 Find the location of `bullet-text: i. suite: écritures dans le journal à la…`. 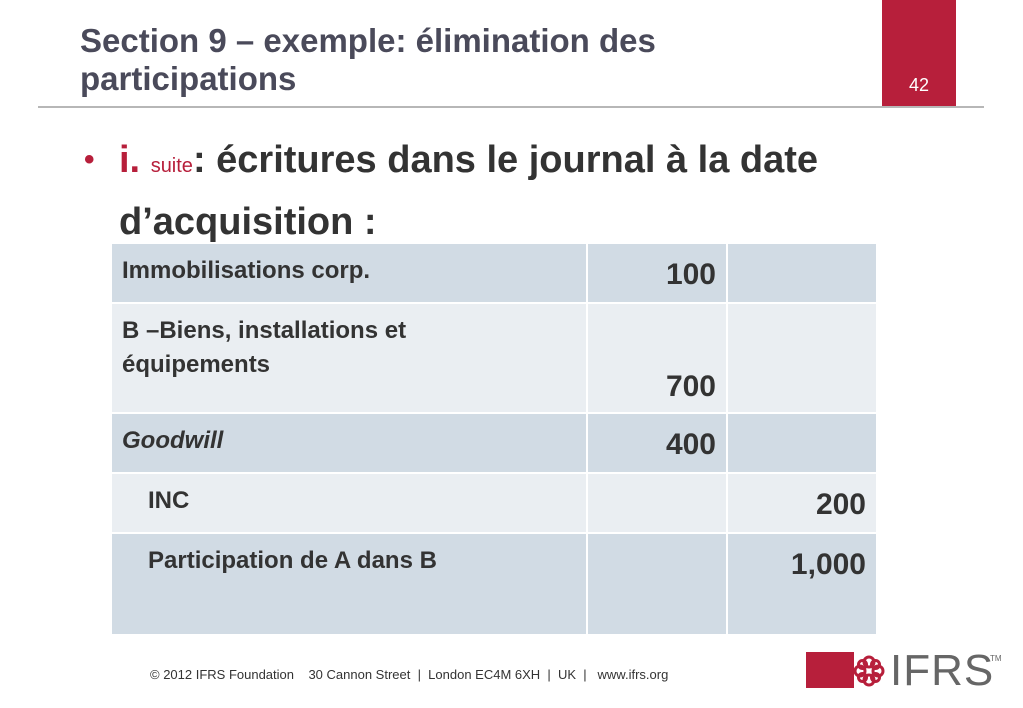

bullet-text: i. suite: écritures dans le journal à la… is located at coordinates (531, 191).